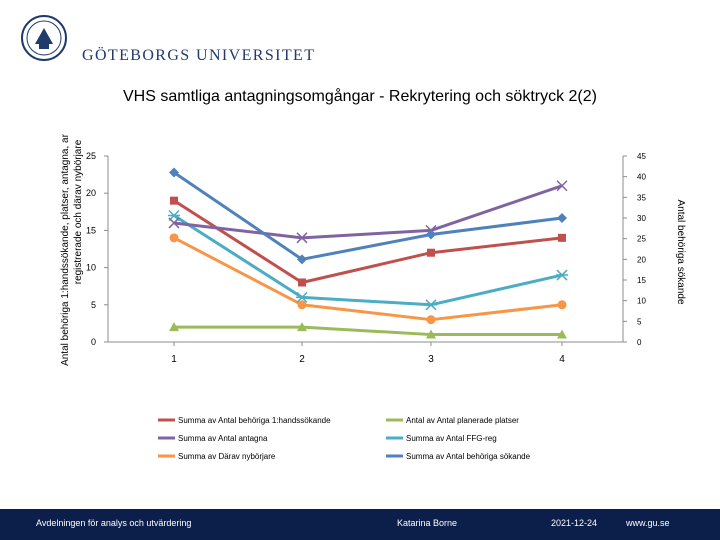 The image size is (720, 540). What do you see at coordinates (639, 321) in the screenshot?
I see `y2-tick-label: 5` at bounding box center [639, 321].